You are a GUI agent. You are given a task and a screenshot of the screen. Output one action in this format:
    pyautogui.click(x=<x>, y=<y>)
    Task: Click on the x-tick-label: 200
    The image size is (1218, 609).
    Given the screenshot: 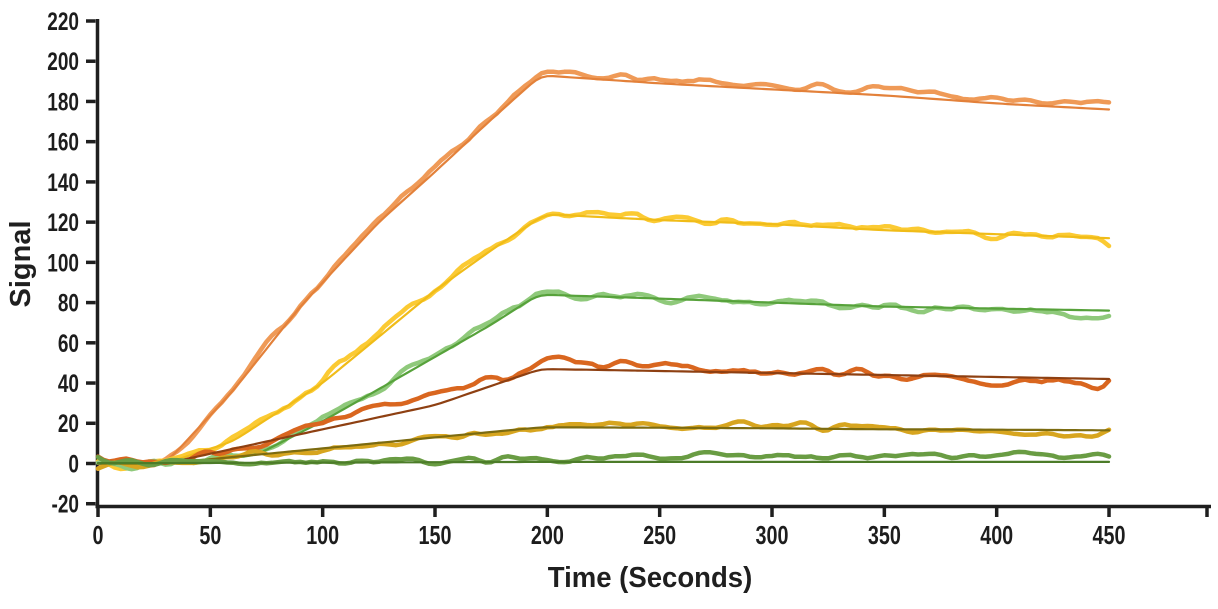 What is the action you would take?
    pyautogui.click(x=547, y=534)
    